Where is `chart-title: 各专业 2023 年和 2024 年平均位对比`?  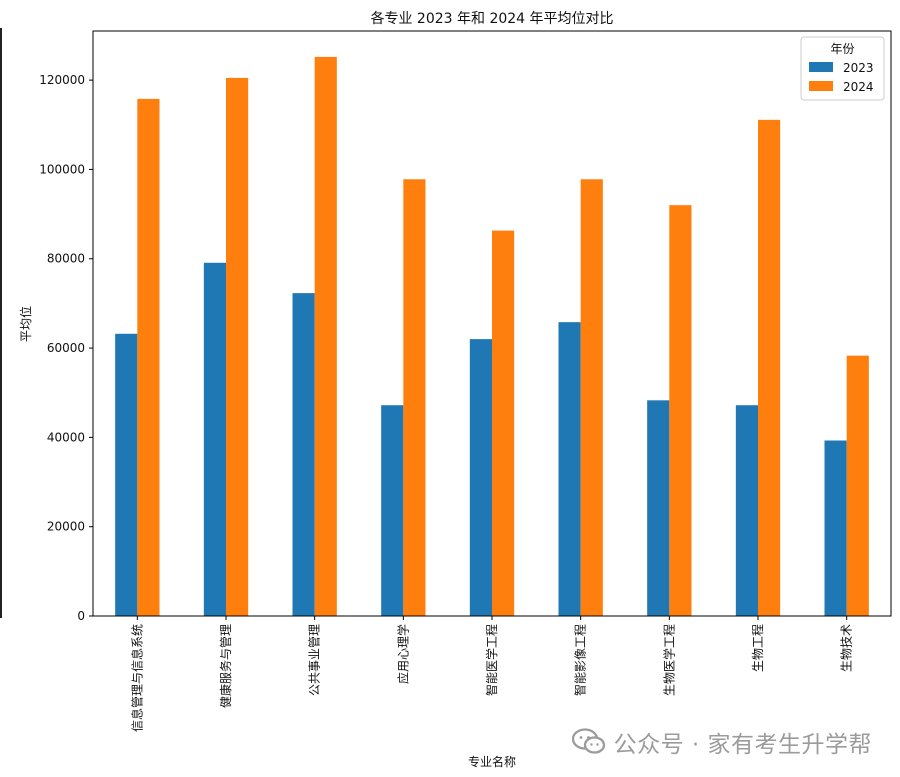 chart-title: 各专业 2023 年和 2024 年平均位对比 is located at coordinates (491, 19).